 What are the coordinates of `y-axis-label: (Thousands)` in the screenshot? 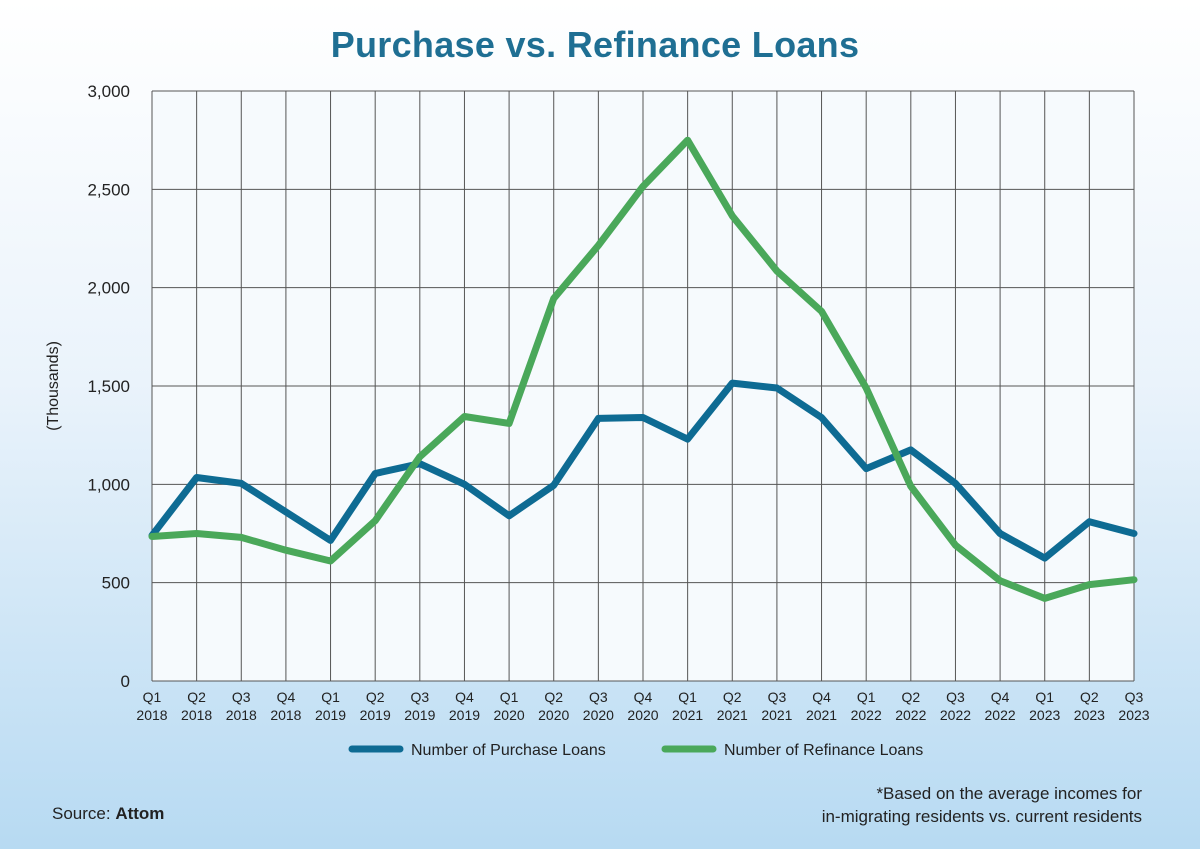 It's located at (53, 386).